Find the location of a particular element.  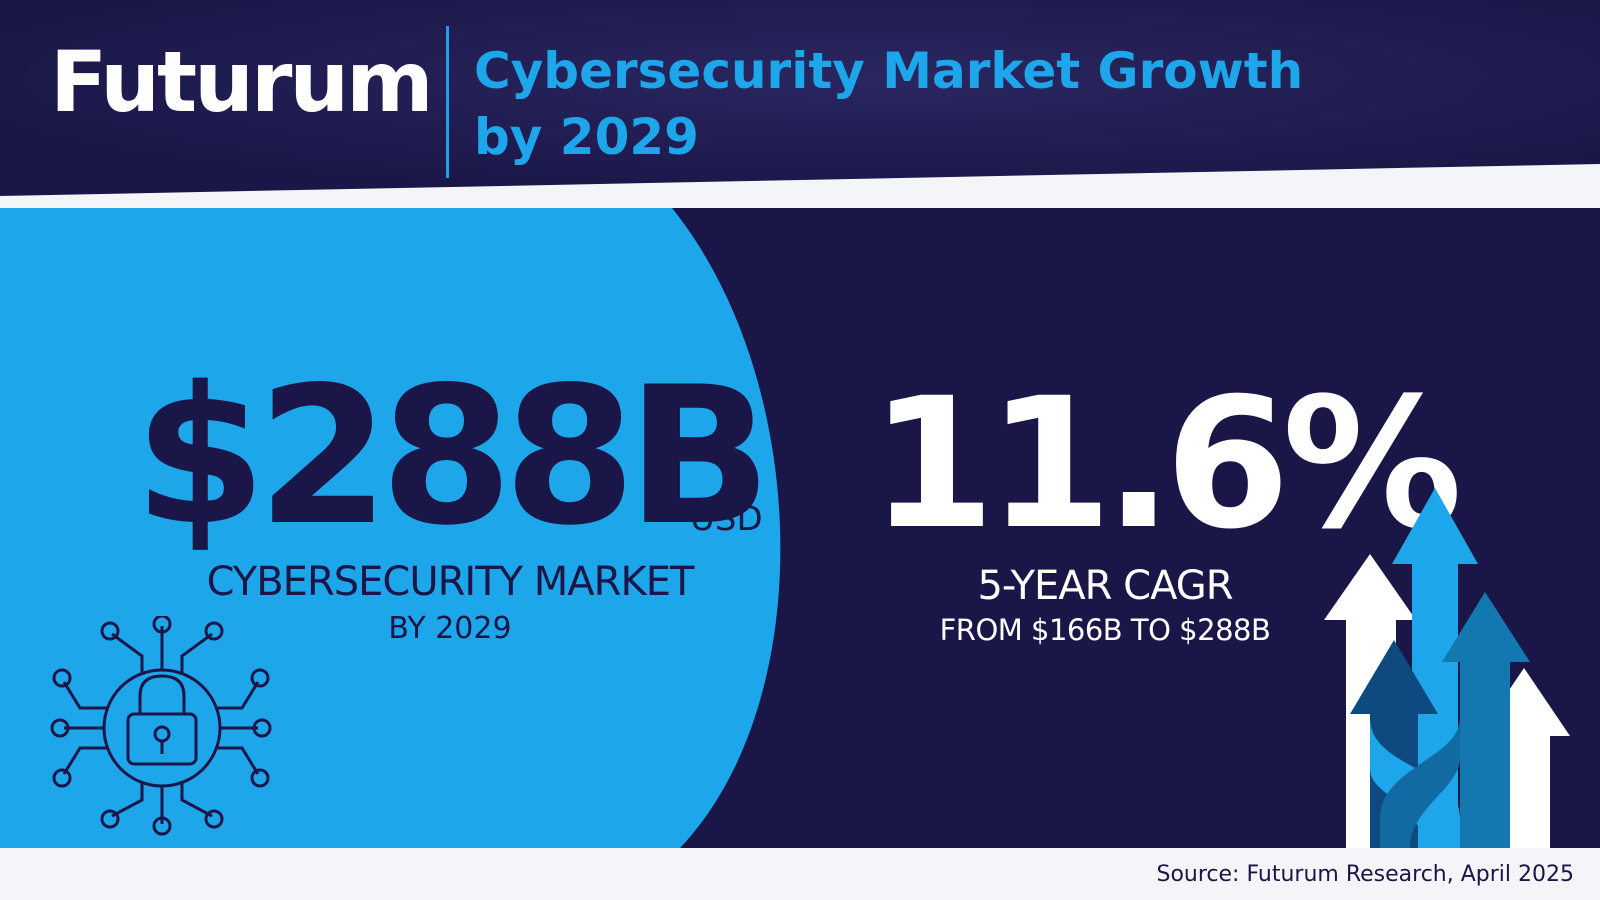

header-divider is located at coordinates (447, 102).